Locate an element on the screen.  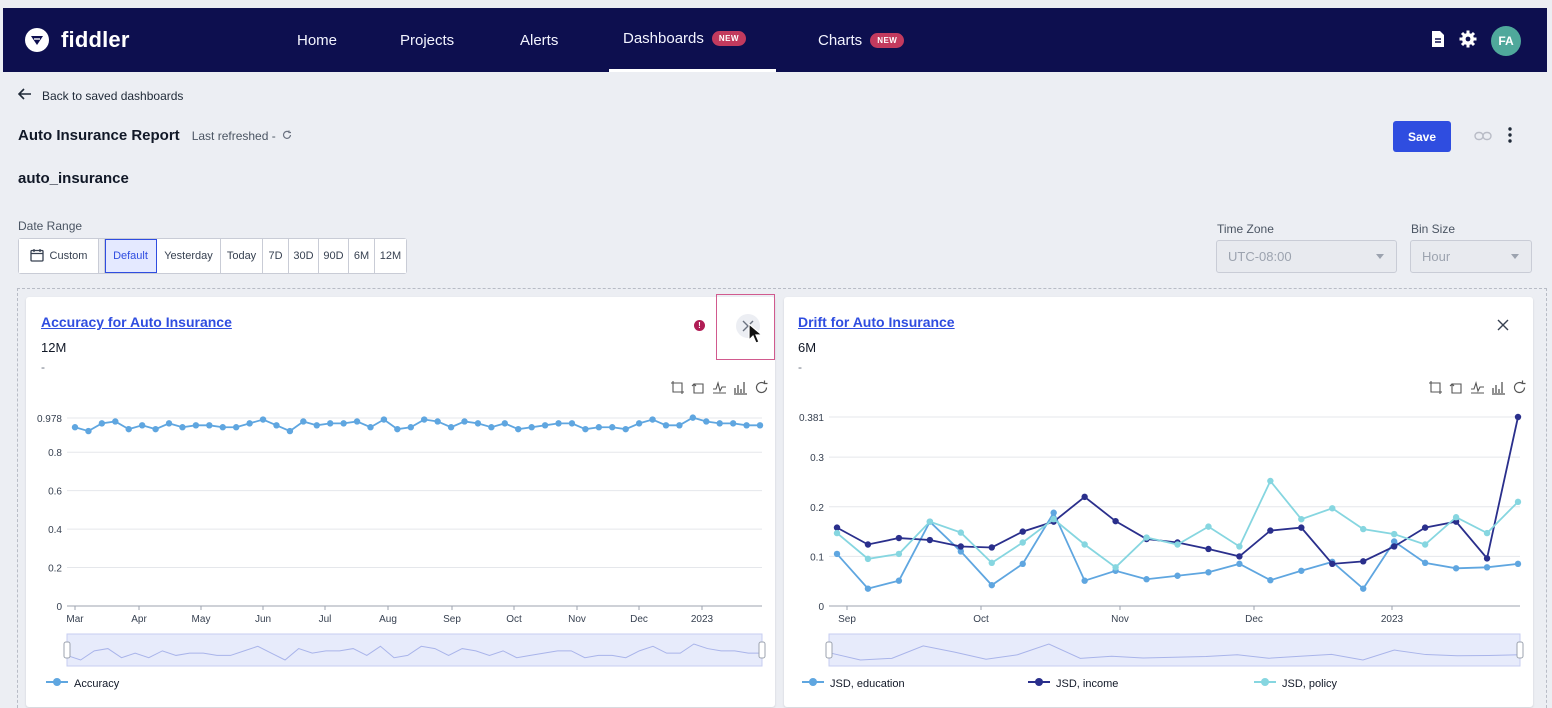
save-button: Save is located at coordinates (1422, 136).